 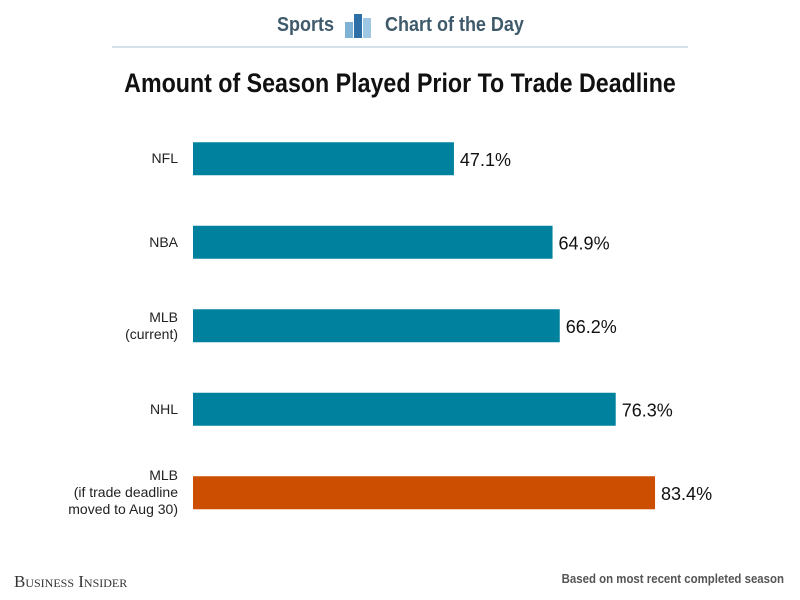 What do you see at coordinates (647, 410) in the screenshot?
I see `value-label: 76.3%` at bounding box center [647, 410].